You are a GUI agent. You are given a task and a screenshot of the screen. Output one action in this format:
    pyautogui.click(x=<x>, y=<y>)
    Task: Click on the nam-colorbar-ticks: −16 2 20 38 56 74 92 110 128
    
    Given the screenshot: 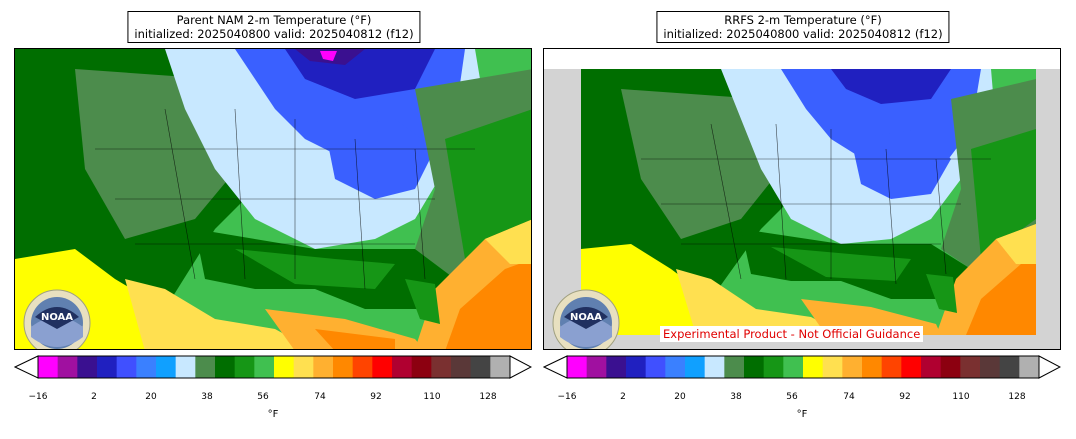 What is the action you would take?
    pyautogui.click(x=273, y=398)
    